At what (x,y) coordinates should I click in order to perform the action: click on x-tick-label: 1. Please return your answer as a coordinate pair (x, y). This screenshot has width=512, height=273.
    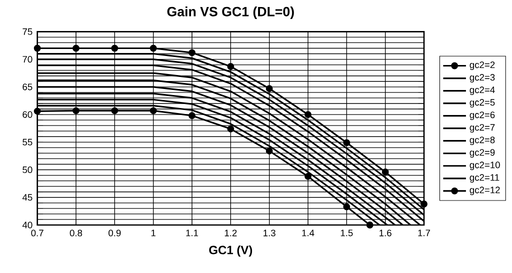
    Looking at the image, I should click on (153, 233).